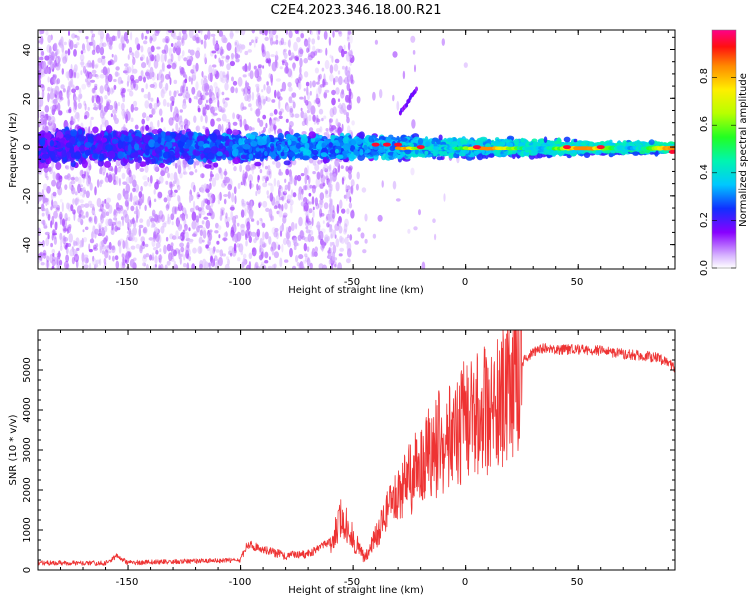 The height and width of the screenshot is (600, 750). What do you see at coordinates (439, 158) in the screenshot?
I see `band-blob` at bounding box center [439, 158].